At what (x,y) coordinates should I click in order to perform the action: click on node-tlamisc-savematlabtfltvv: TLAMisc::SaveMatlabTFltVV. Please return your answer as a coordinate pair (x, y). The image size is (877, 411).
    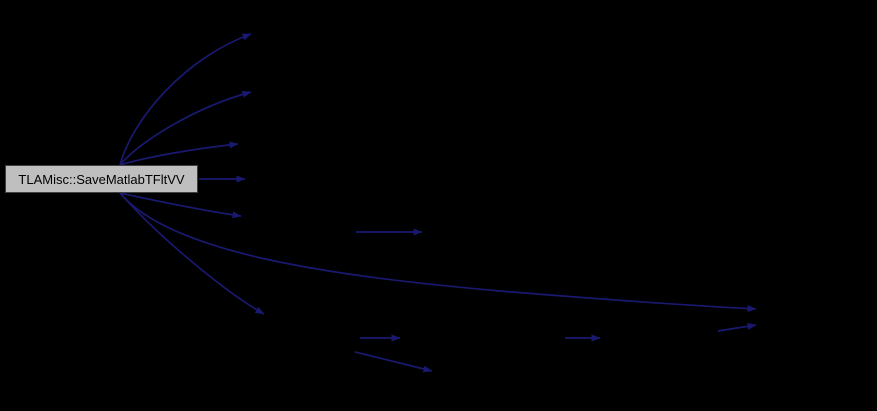
    Looking at the image, I should click on (101, 179).